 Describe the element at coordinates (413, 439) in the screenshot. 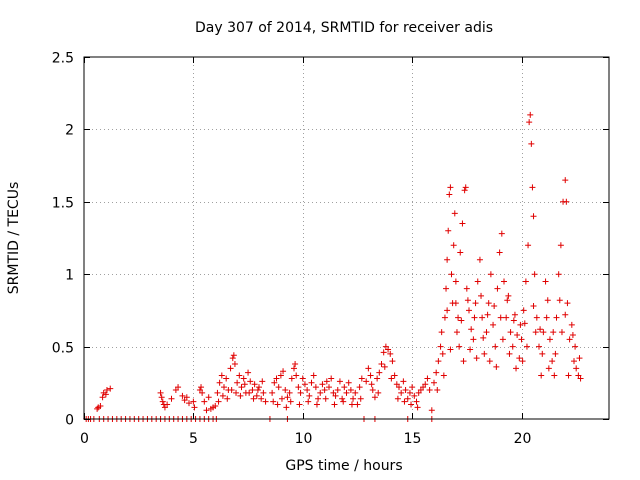

I see `x-tick-label: 15` at that location.